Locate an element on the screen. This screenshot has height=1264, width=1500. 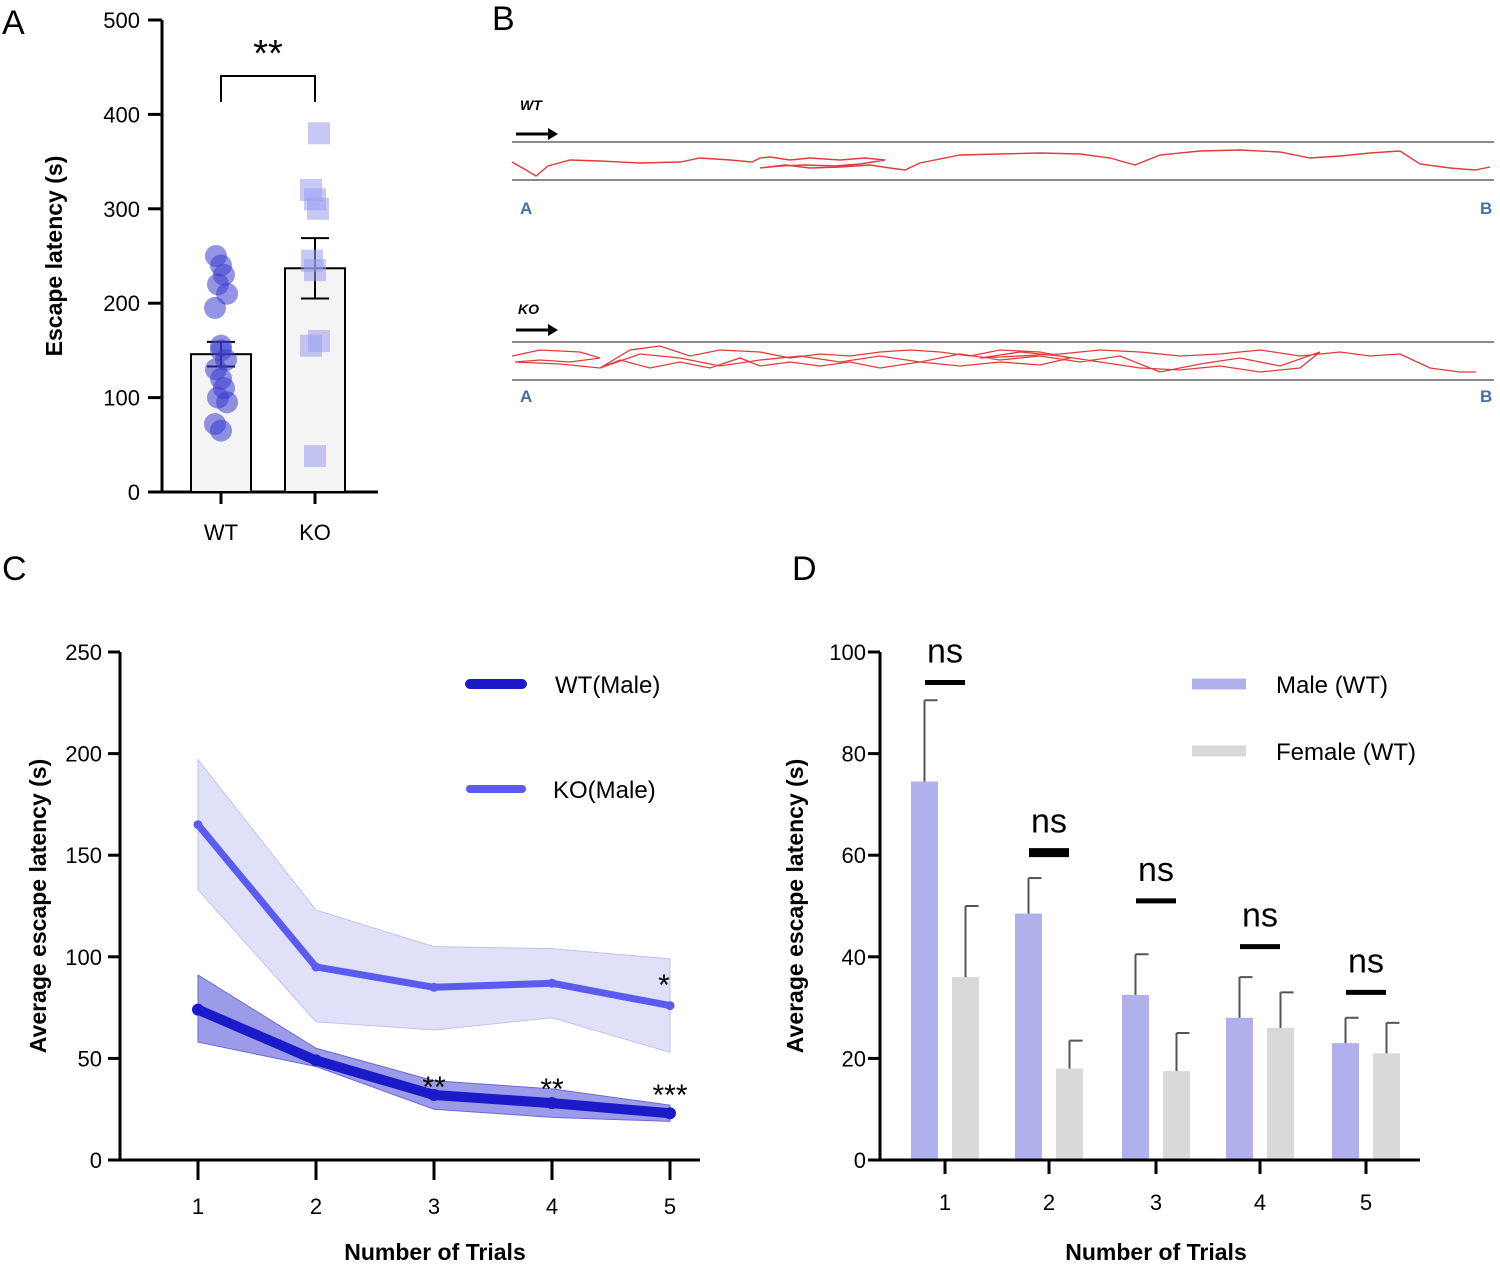
ko-track-label: KO is located at coordinates (528, 309).